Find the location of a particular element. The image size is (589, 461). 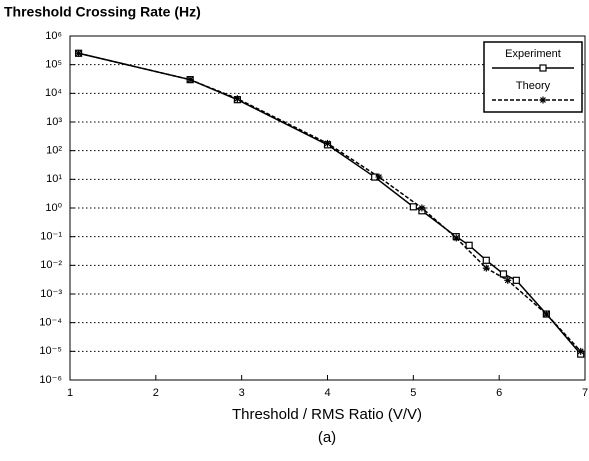

y-tick-label: 10⁻³ is located at coordinates (51, 294).